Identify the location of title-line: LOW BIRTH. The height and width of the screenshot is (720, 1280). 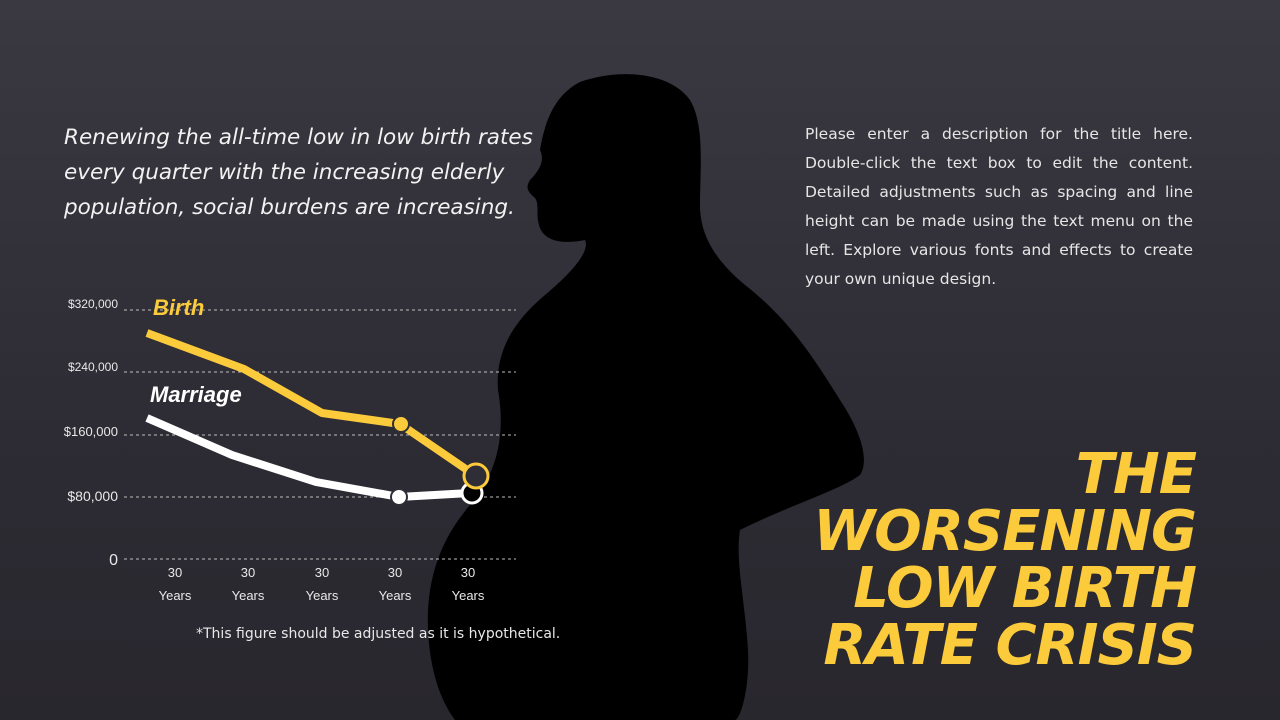
(1025, 588).